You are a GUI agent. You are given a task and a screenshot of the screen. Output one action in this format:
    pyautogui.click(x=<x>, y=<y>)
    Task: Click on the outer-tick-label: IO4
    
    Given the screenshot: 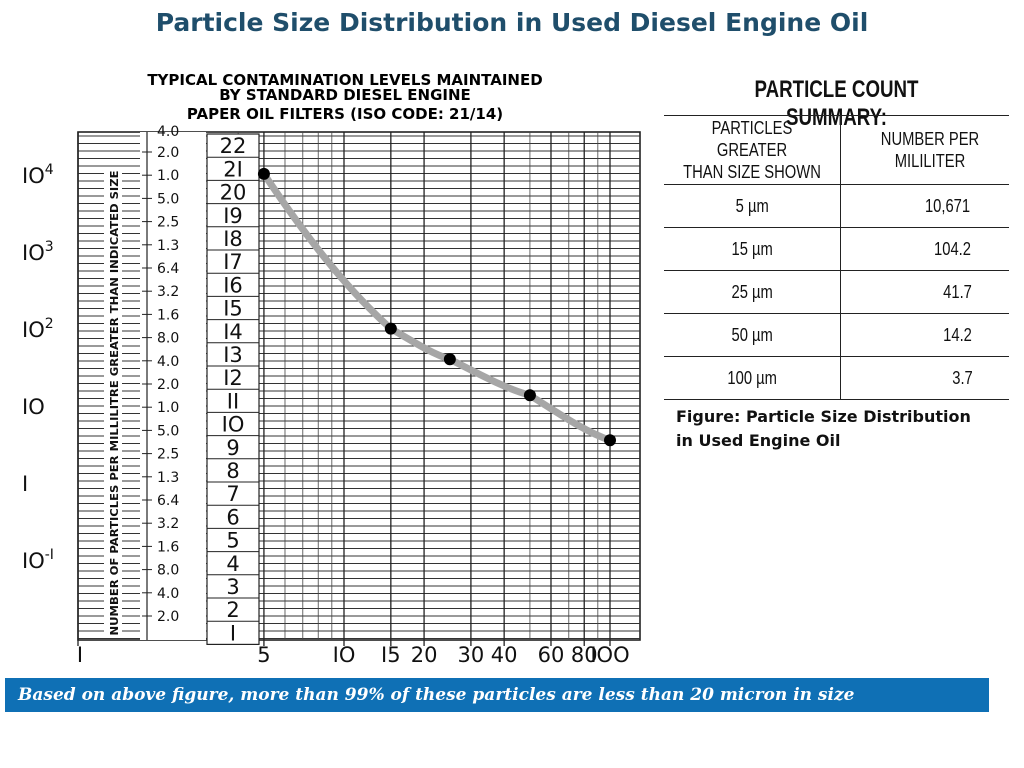 What is the action you would take?
    pyautogui.click(x=38, y=175)
    